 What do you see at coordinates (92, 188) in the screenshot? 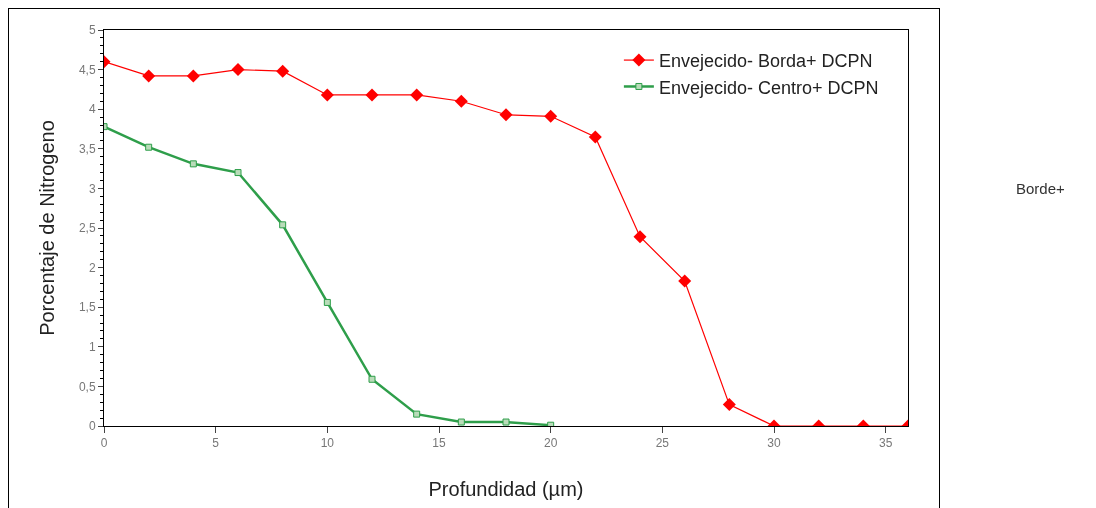
I see `y-tick-label: 3` at bounding box center [92, 188].